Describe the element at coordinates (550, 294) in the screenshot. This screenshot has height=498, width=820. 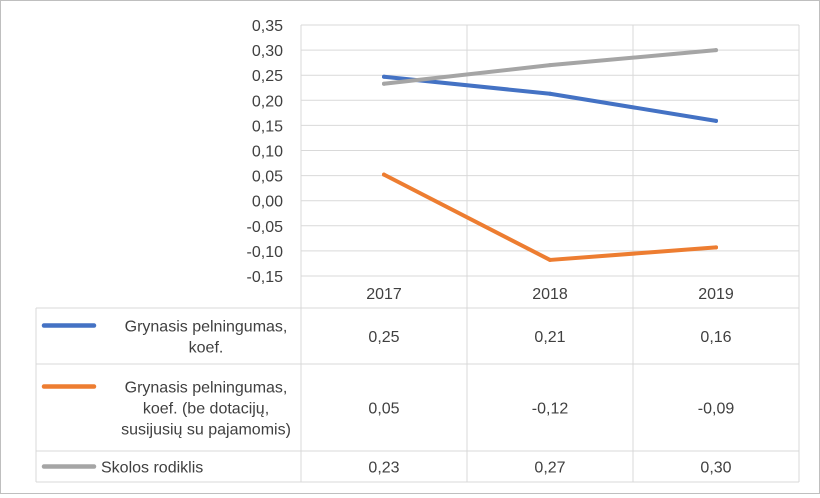
I see `category-label: 2018` at that location.